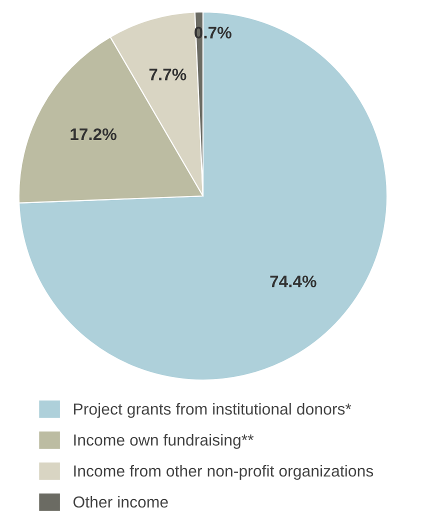 This screenshot has height=522, width=437. Describe the element at coordinates (167, 74) in the screenshot. I see `data-label: 7.7%` at that location.